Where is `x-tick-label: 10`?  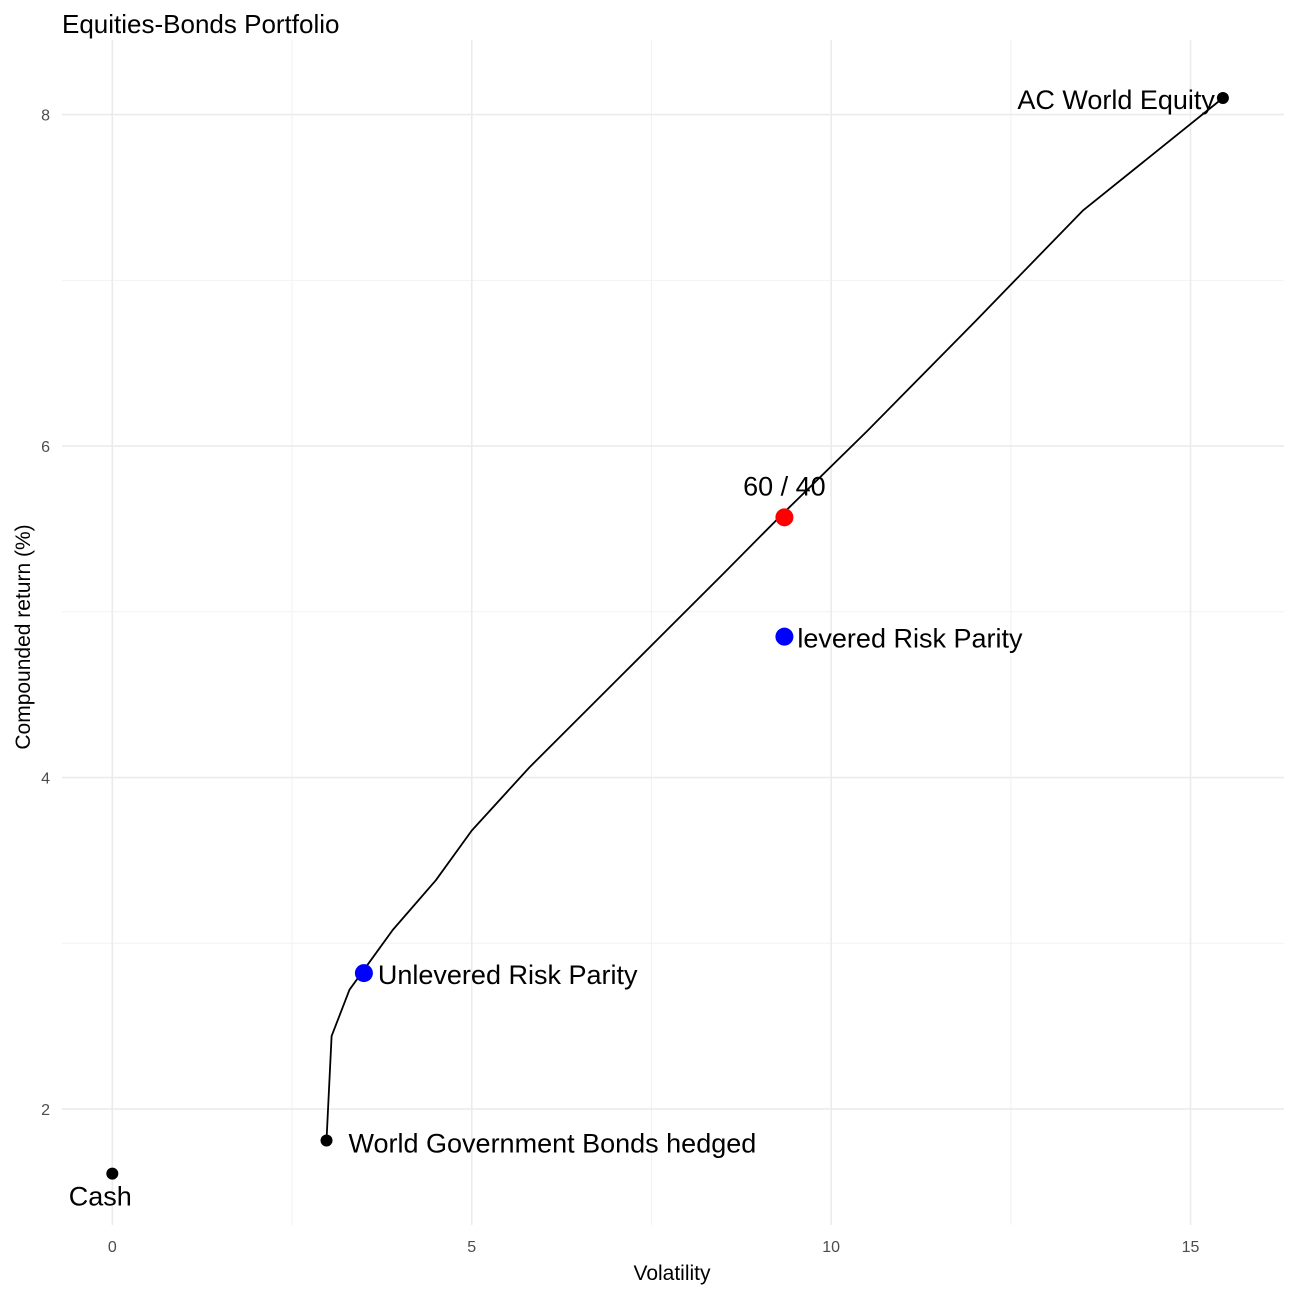 x-tick-label: 10 is located at coordinates (831, 1247).